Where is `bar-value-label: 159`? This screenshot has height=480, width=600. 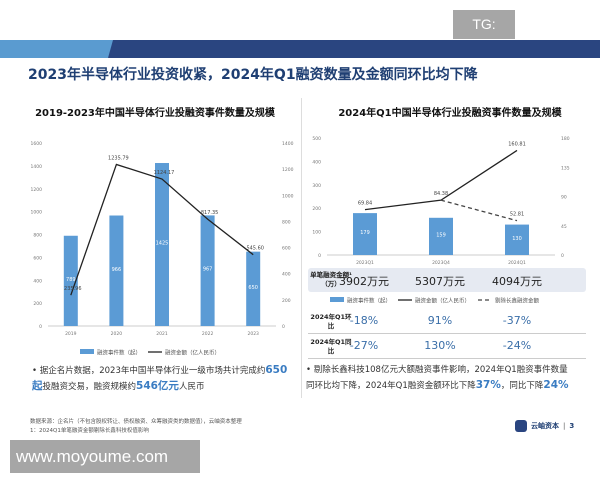
bar-value-label: 159 is located at coordinates (441, 235).